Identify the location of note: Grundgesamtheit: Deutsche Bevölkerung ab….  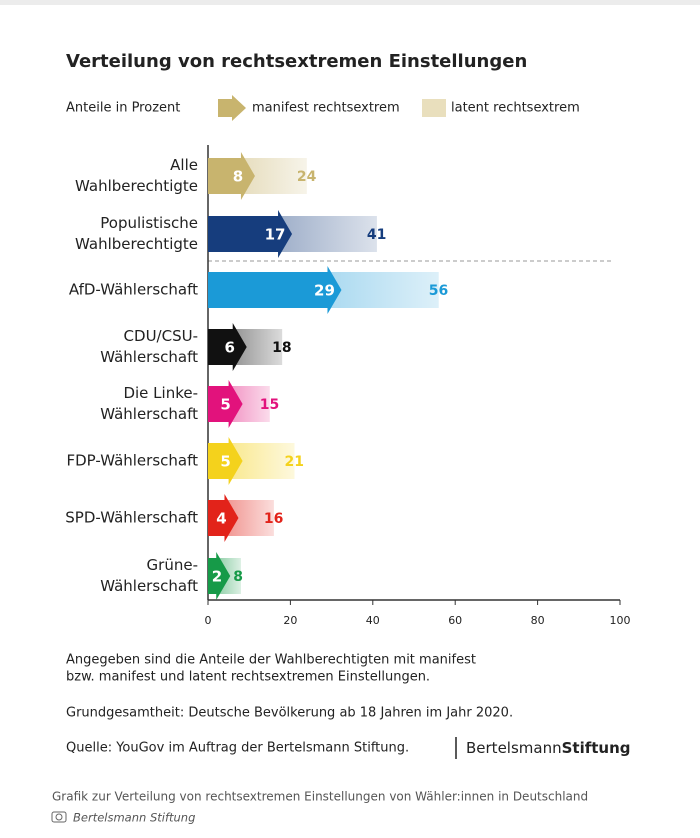
(289, 713).